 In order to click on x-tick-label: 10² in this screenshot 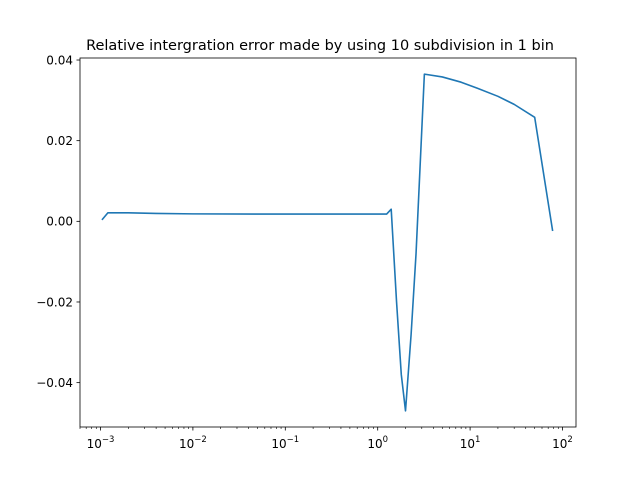, I will do `click(562, 443)`.